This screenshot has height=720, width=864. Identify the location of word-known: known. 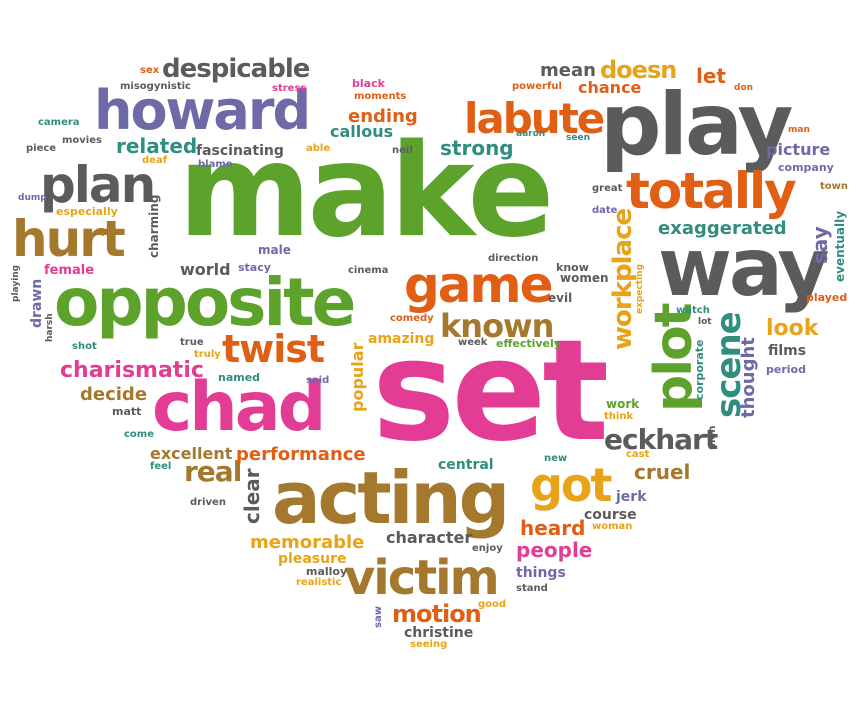
(497, 326).